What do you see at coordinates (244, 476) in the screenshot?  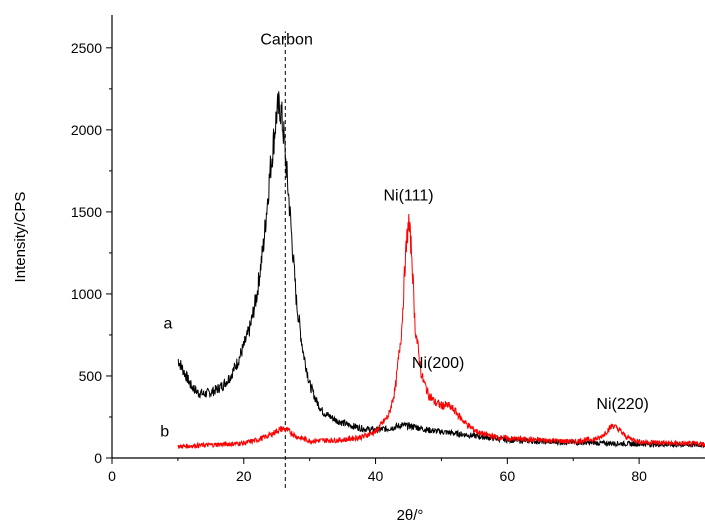 I see `x-tick-label: 20` at bounding box center [244, 476].